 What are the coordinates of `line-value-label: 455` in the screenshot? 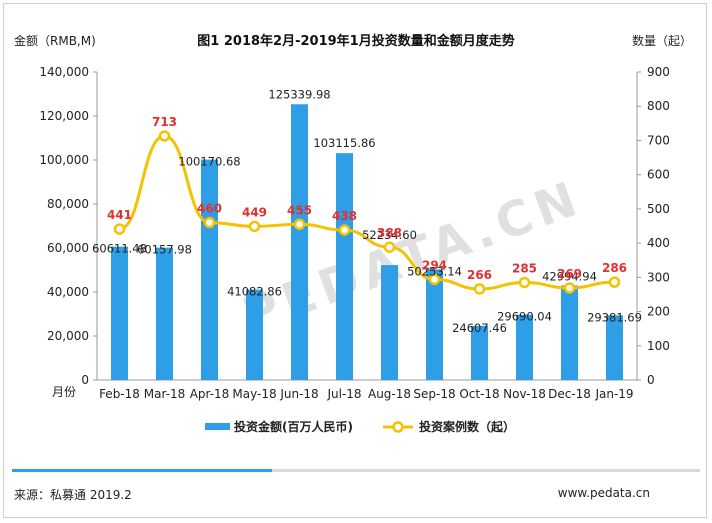 It's located at (299, 210).